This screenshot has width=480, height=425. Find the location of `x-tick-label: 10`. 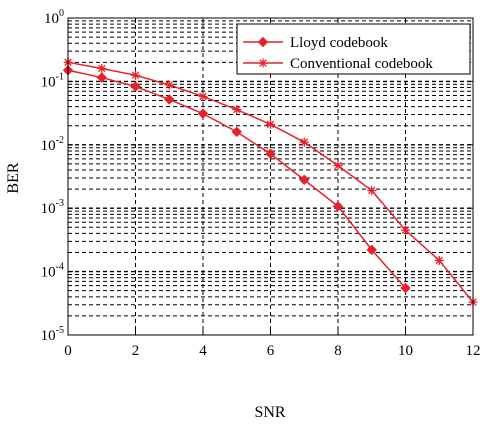

x-tick-label: 10 is located at coordinates (405, 351).